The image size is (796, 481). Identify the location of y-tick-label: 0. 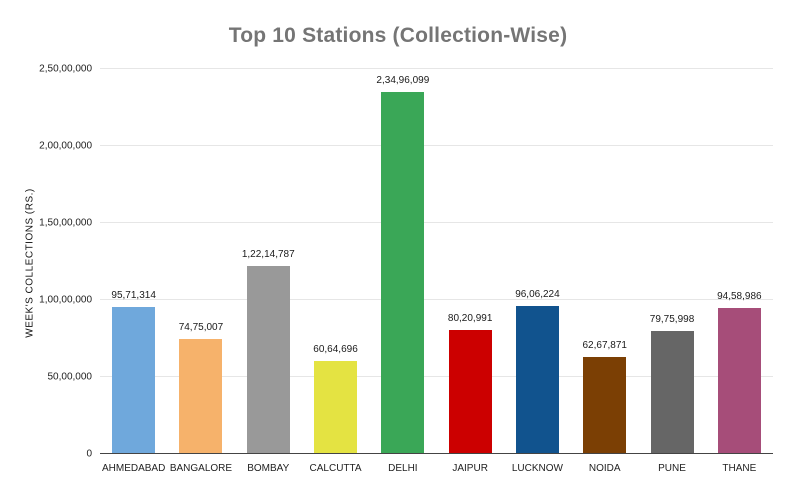
(89, 454).